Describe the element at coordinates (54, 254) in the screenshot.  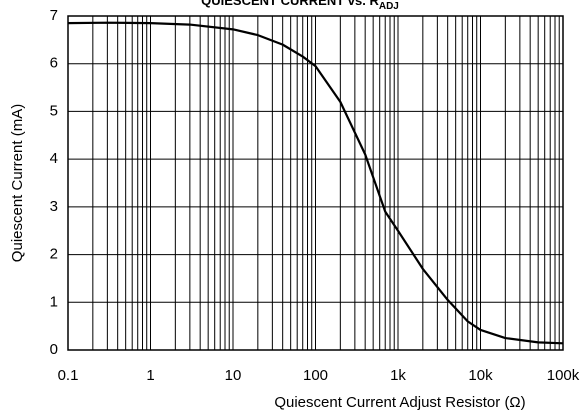
I see `y-tick-label: 2` at that location.